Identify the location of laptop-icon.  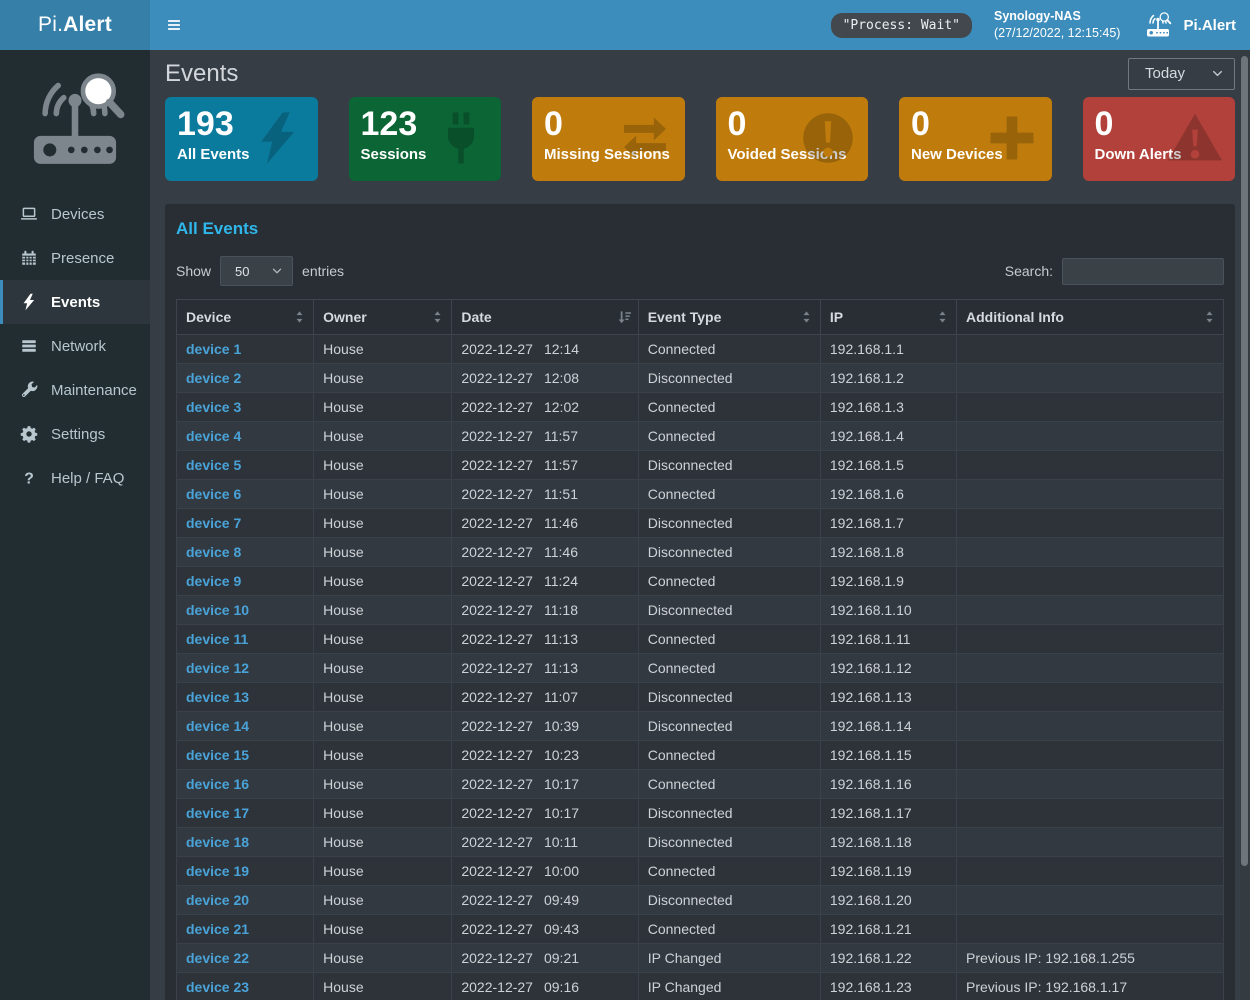
(29, 214).